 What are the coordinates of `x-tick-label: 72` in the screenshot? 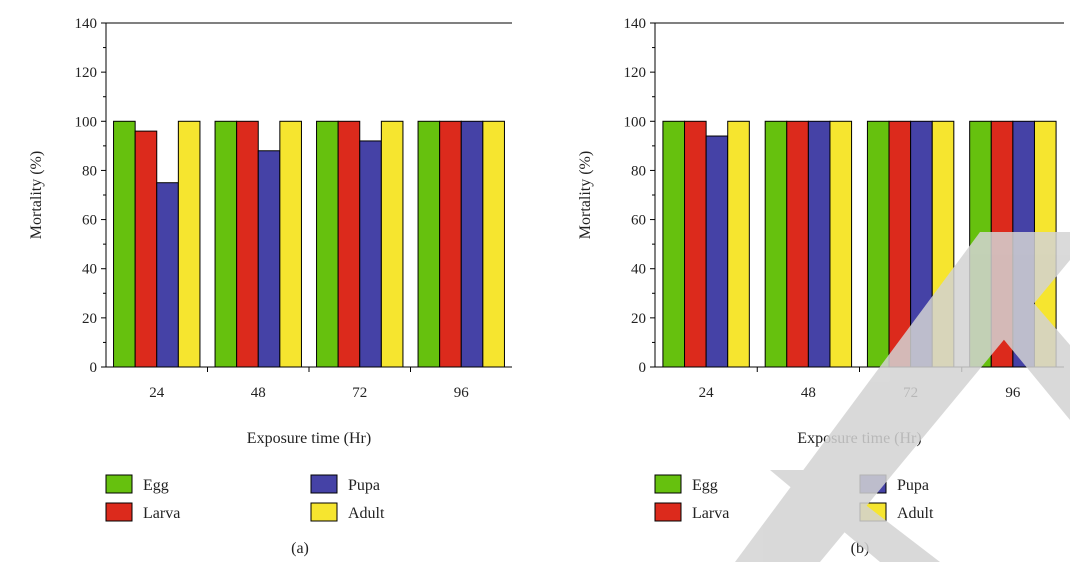 It's located at (359, 393).